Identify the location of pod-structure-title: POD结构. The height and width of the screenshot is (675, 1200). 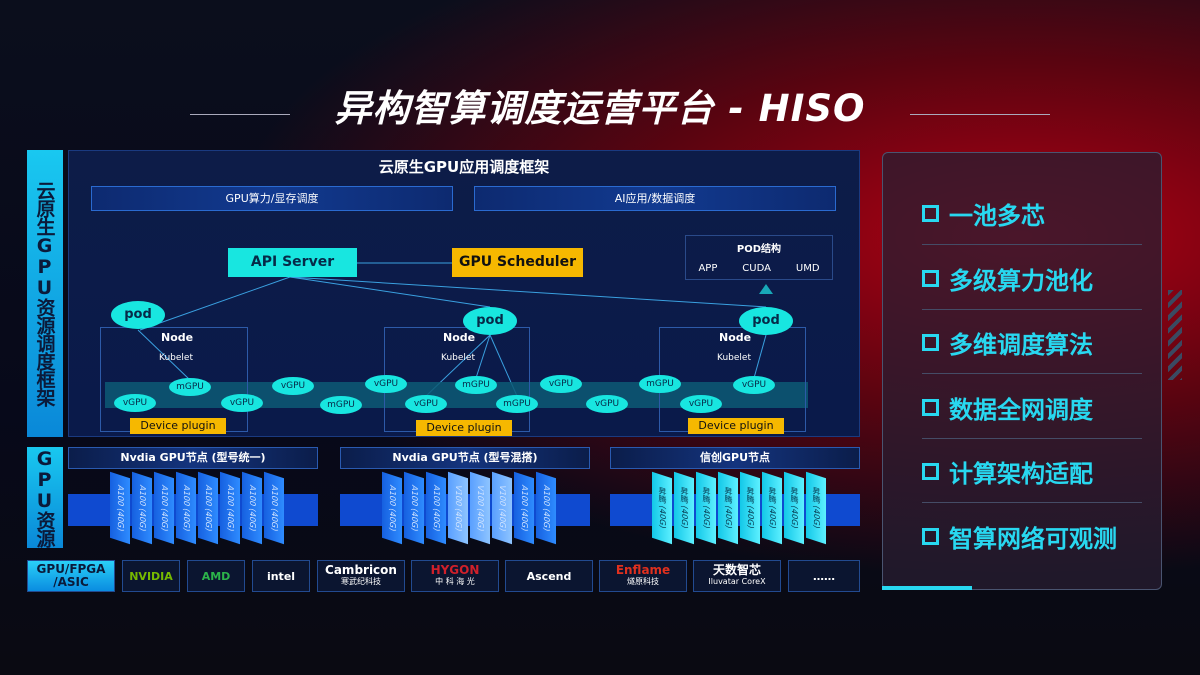
(759, 249).